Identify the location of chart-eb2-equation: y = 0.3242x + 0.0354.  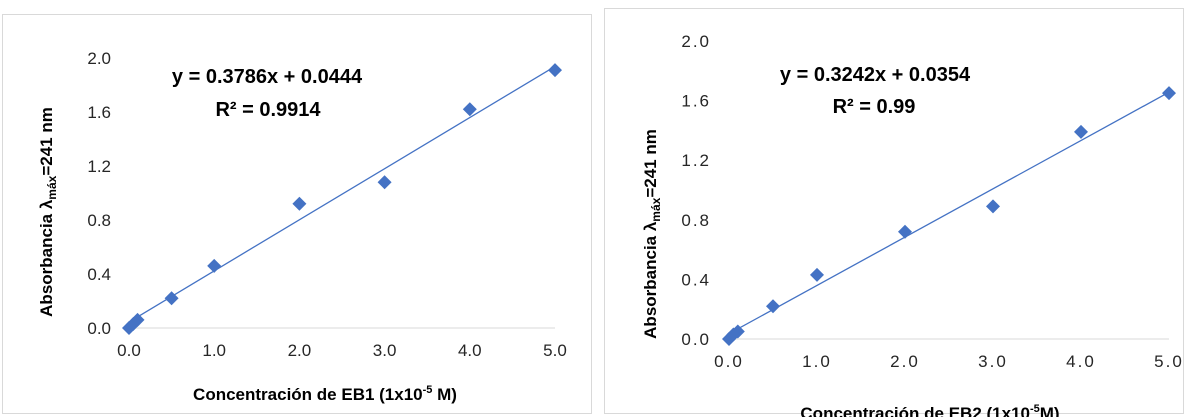
(875, 75).